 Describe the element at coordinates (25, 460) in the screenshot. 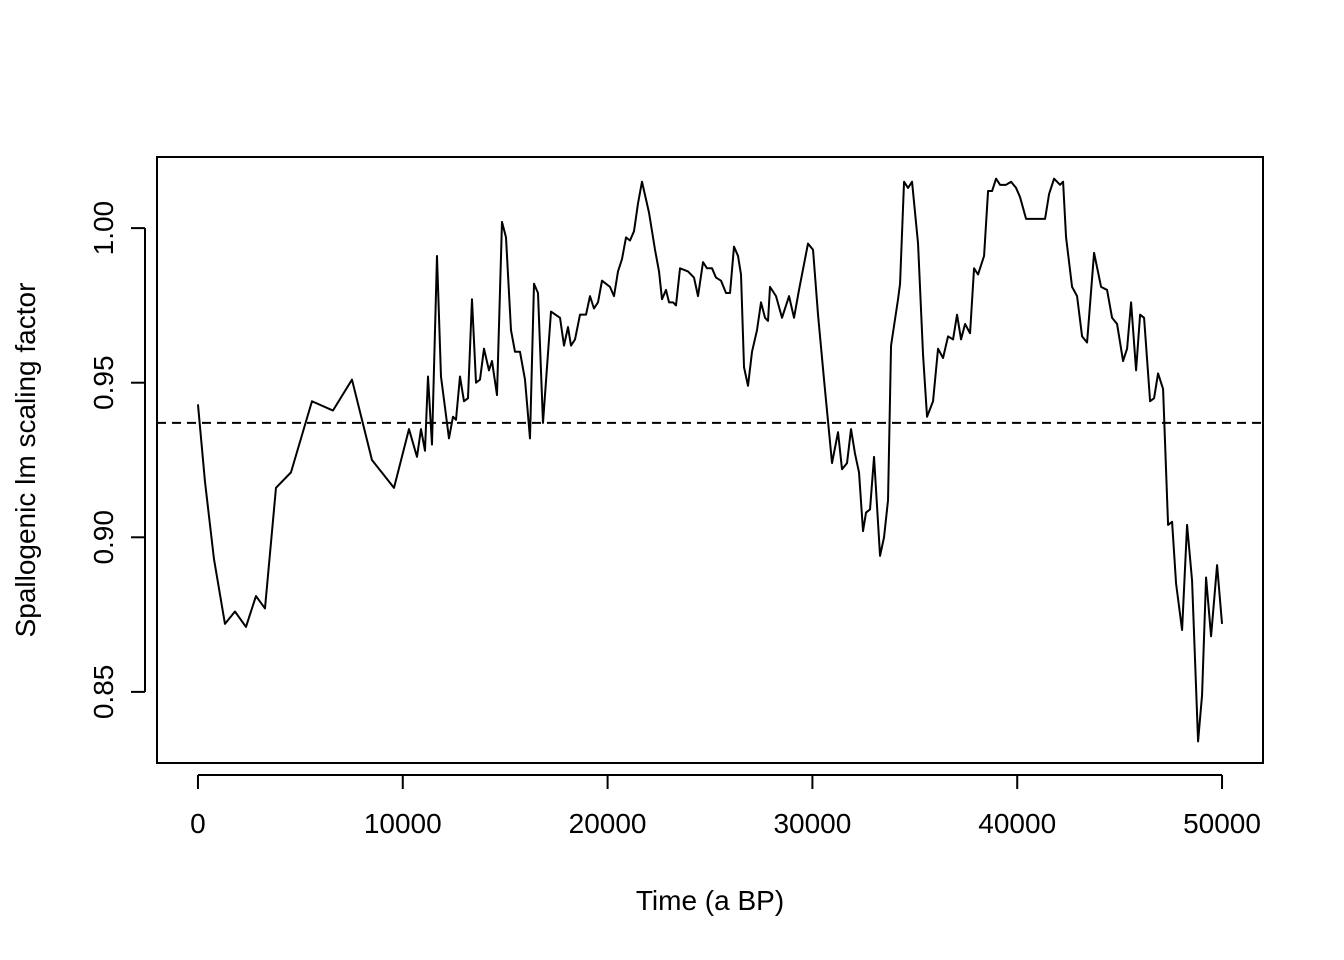

I see `y-axis-label: Spallogenic lm scaling factor` at that location.